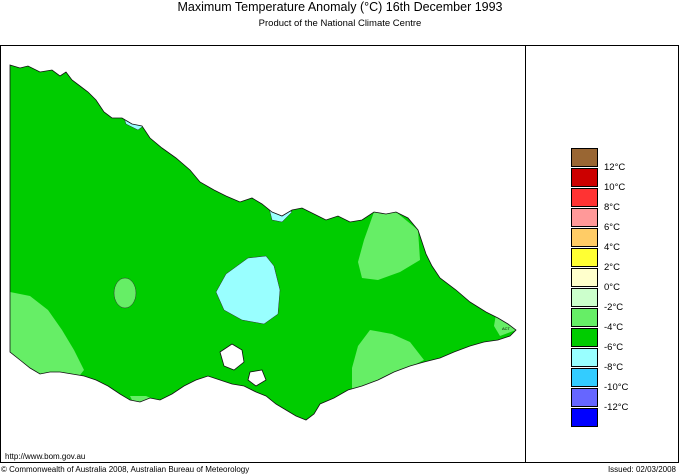  Describe the element at coordinates (615, 187) in the screenshot. I see `legend-label: 10°C` at that location.